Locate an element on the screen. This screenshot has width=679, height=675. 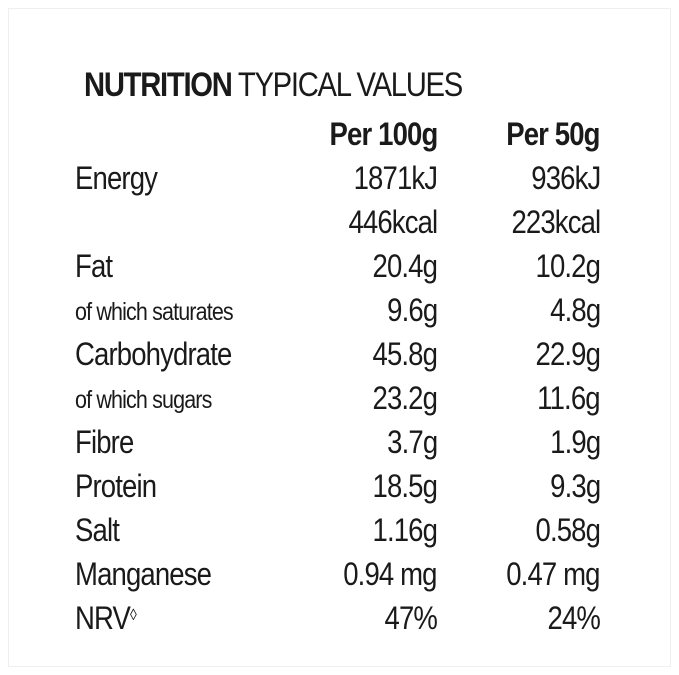
row-per-50g: 0.58g is located at coordinates (567, 530).